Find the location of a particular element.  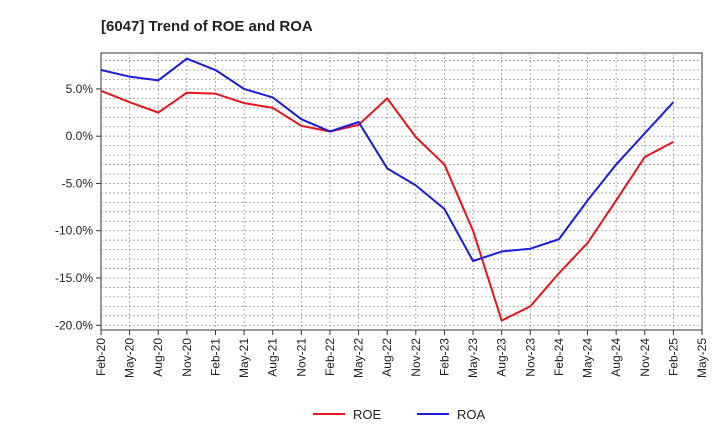

chart-title: [6047] Trend of ROE and ROA is located at coordinates (207, 26).